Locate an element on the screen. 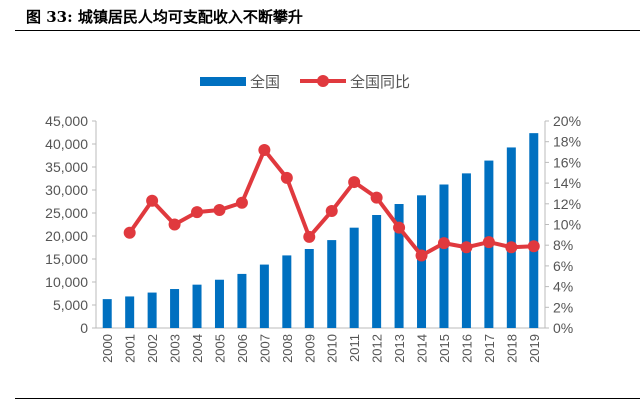  bar-2005 is located at coordinates (219, 303).